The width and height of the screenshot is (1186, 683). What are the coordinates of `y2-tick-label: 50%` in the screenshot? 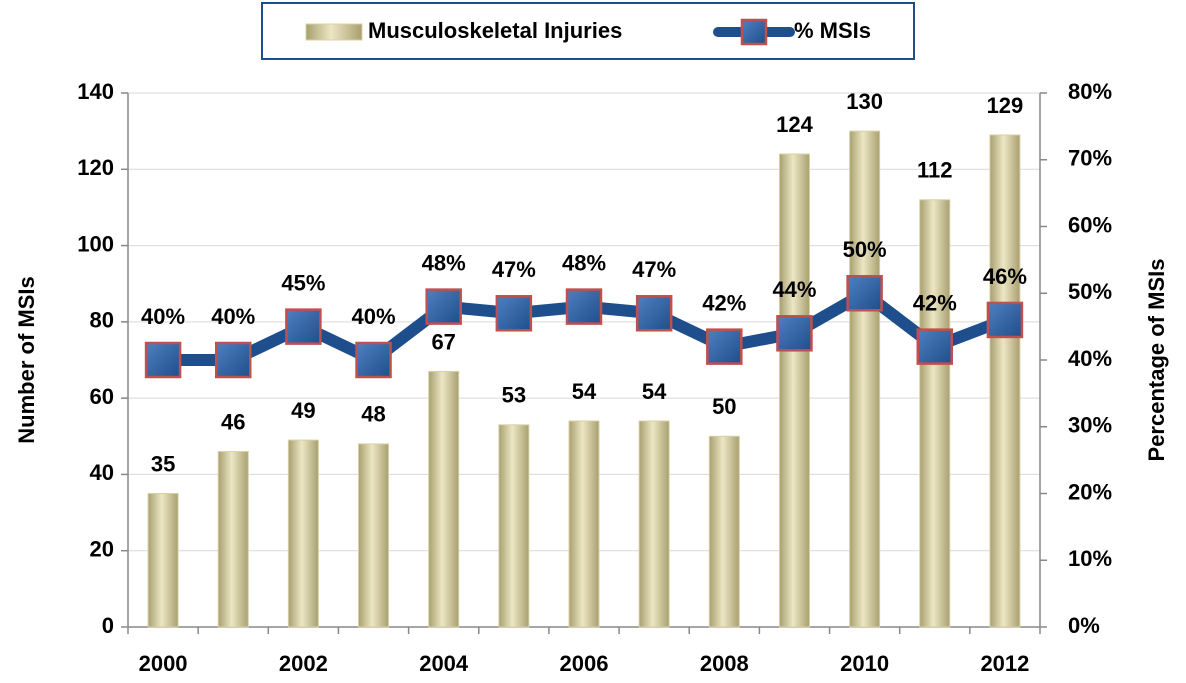 It's located at (1090, 291).